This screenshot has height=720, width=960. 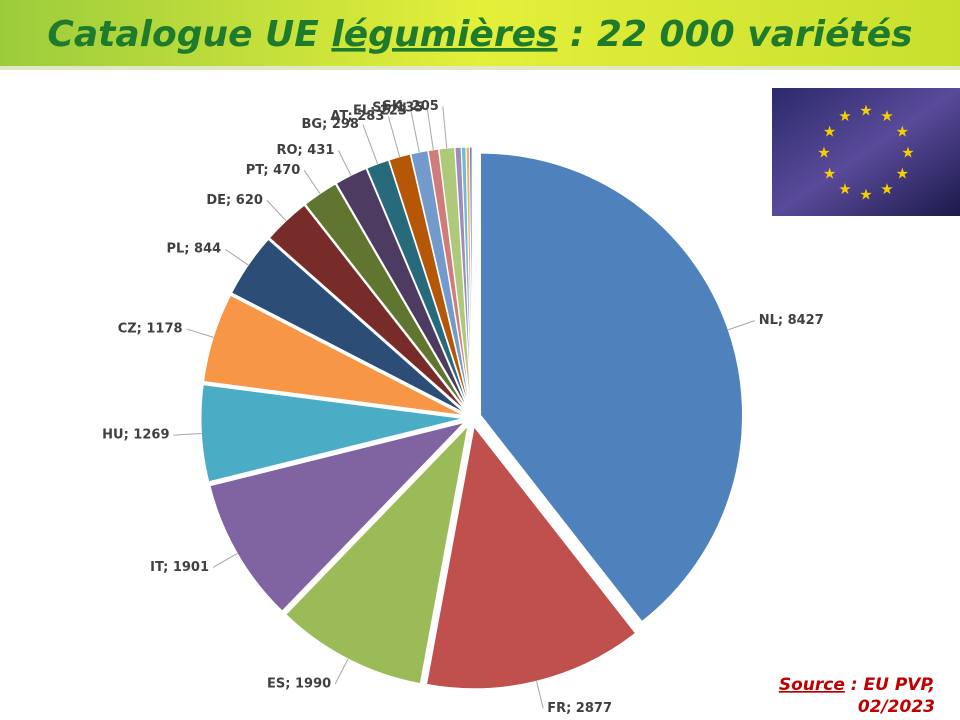 What do you see at coordinates (896, 707) in the screenshot?
I see `source-date: 02/2023` at bounding box center [896, 707].